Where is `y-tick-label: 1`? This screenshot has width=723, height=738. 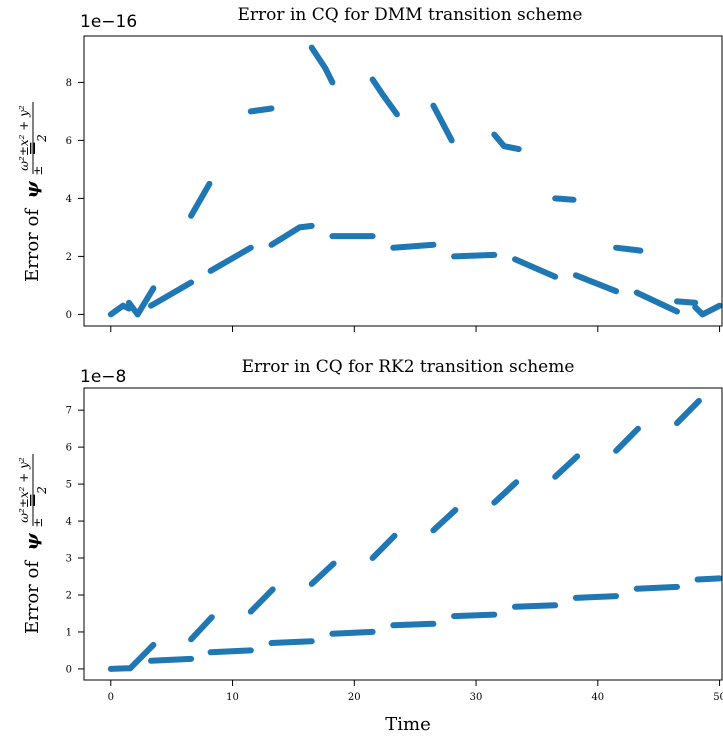
y-tick-label: 1 is located at coordinates (69, 632).